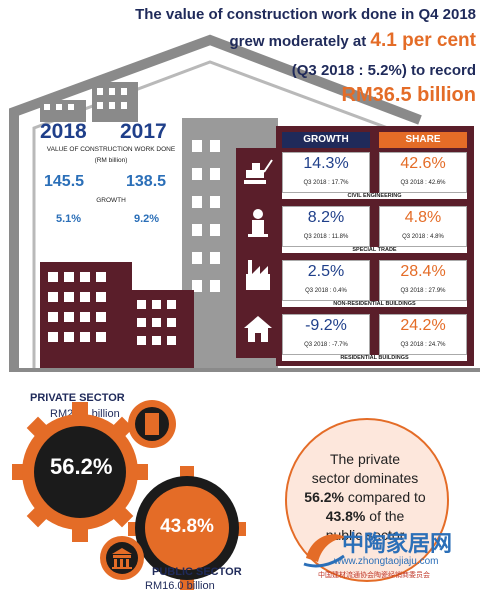 The height and width of the screenshot is (600, 490). What do you see at coordinates (326, 237) in the screenshot?
I see `row-growth-q3: Q3 2018 : 11.8%` at bounding box center [326, 237].